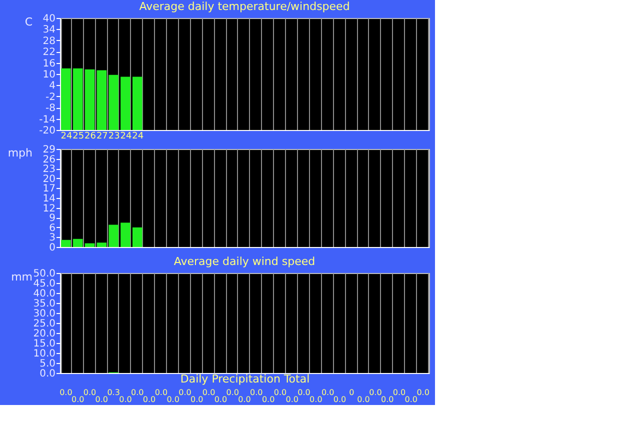 The image size is (629, 424). What do you see at coordinates (52, 228) in the screenshot?
I see `y-tick-label: 6` at bounding box center [52, 228].